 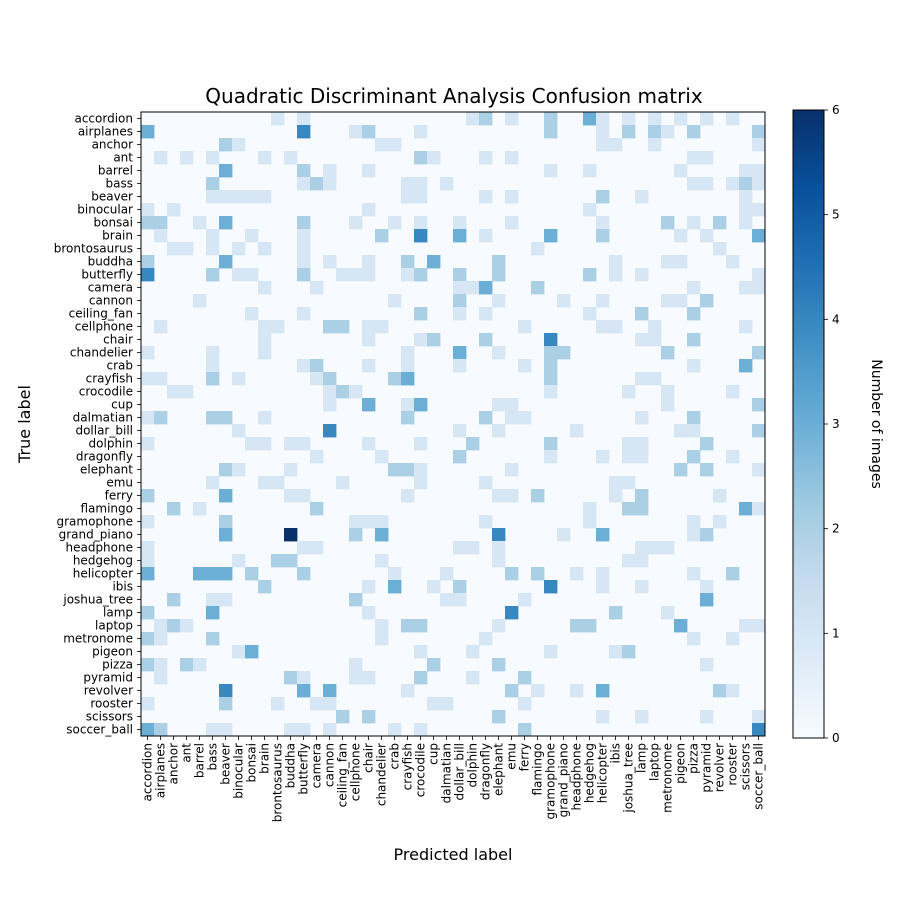 I want to click on heatmap-cell-brain-butterfly, so click(x=304, y=236).